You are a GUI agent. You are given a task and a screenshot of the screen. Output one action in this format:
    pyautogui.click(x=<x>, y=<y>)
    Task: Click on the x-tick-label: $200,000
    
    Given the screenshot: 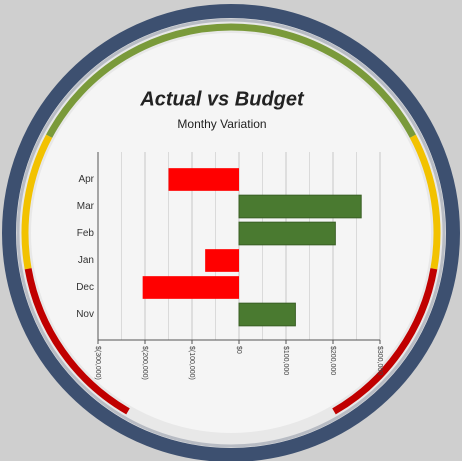 What is the action you would take?
    pyautogui.click(x=332, y=360)
    